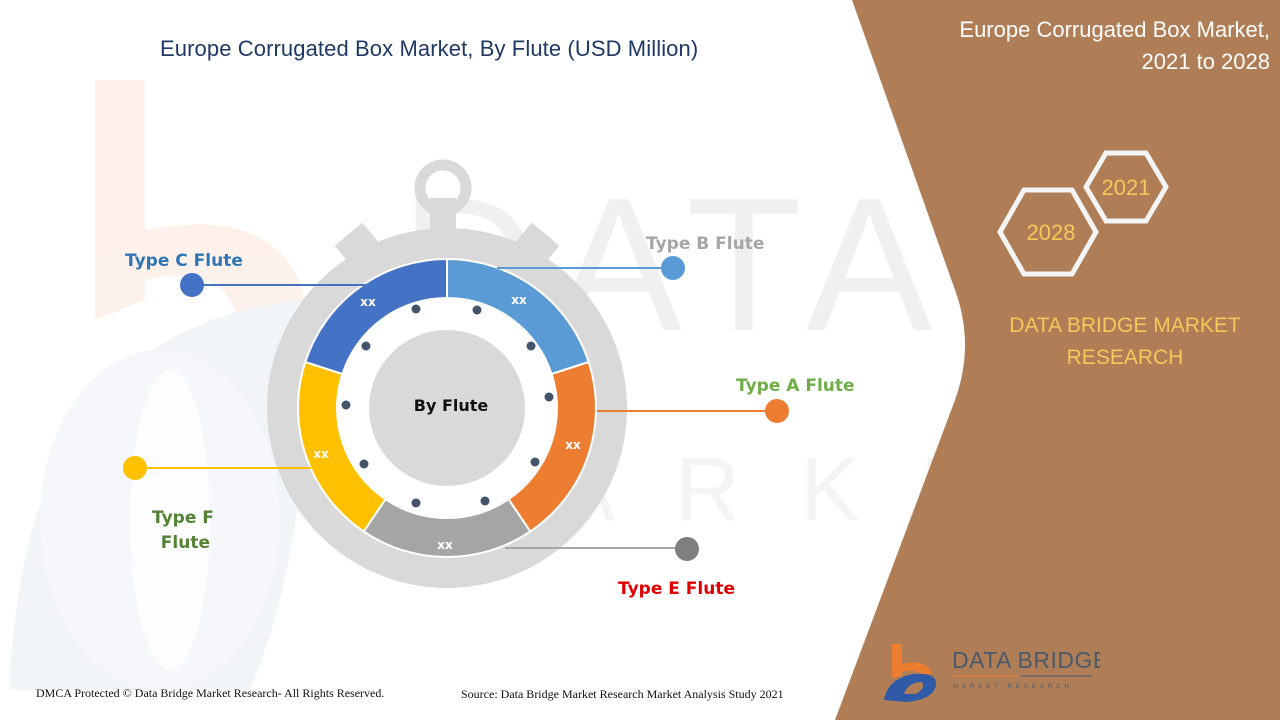  Describe the element at coordinates (376, 316) in the screenshot. I see `segment-type-c` at that location.